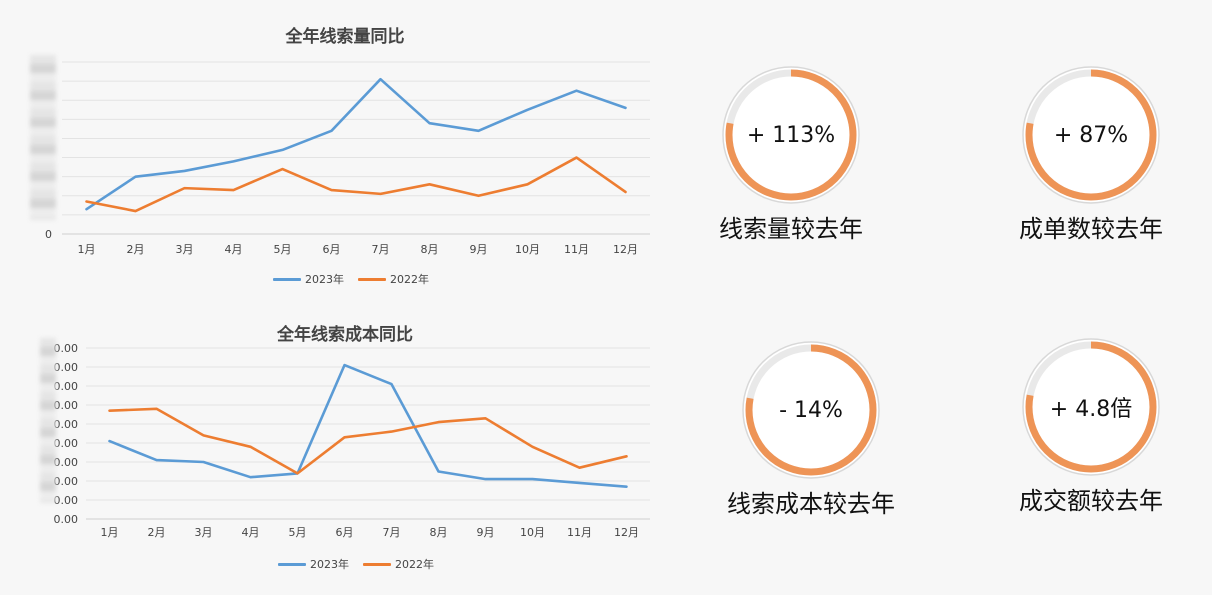 The height and width of the screenshot is (595, 1212). Describe the element at coordinates (345, 335) in the screenshot. I see `chart-title: 全年线索成本同比` at that location.